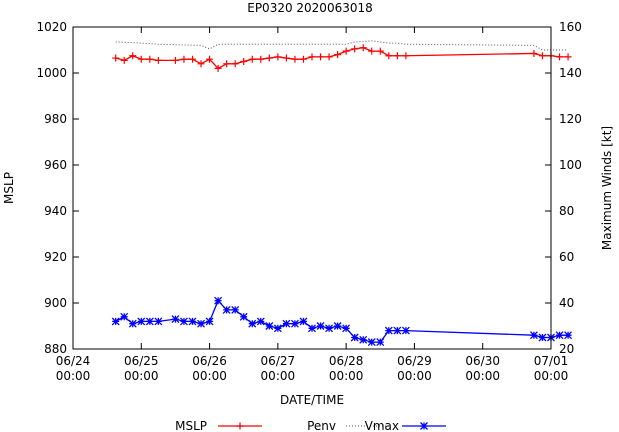 This screenshot has height=432, width=619. What do you see at coordinates (51, 27) in the screenshot?
I see `y-left-tick-label: 1020` at bounding box center [51, 27].